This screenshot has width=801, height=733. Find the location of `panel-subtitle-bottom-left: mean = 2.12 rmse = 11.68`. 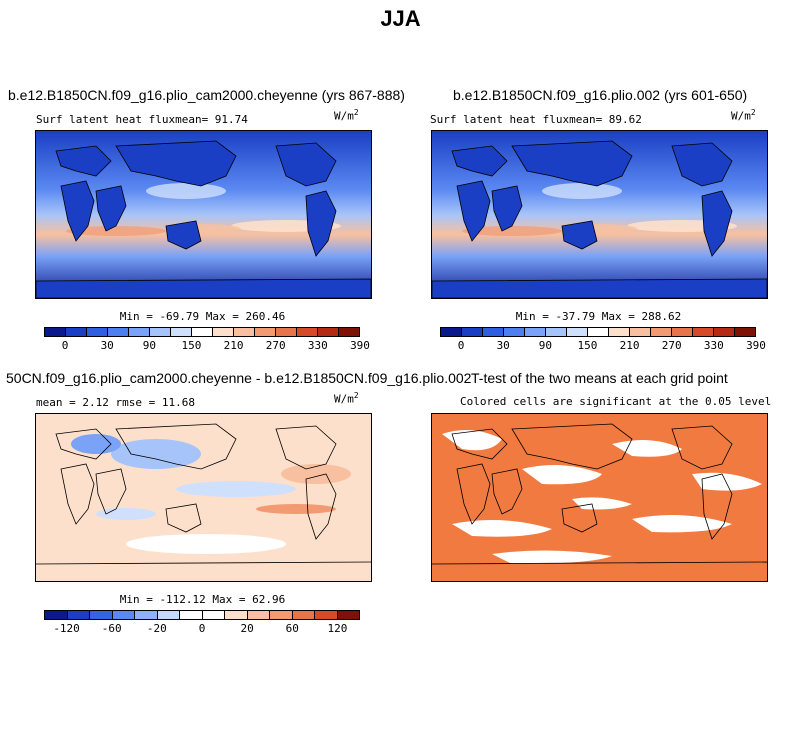

panel-subtitle-bottom-left: mean = 2.12 rmse = 11.68 is located at coordinates (115, 402).